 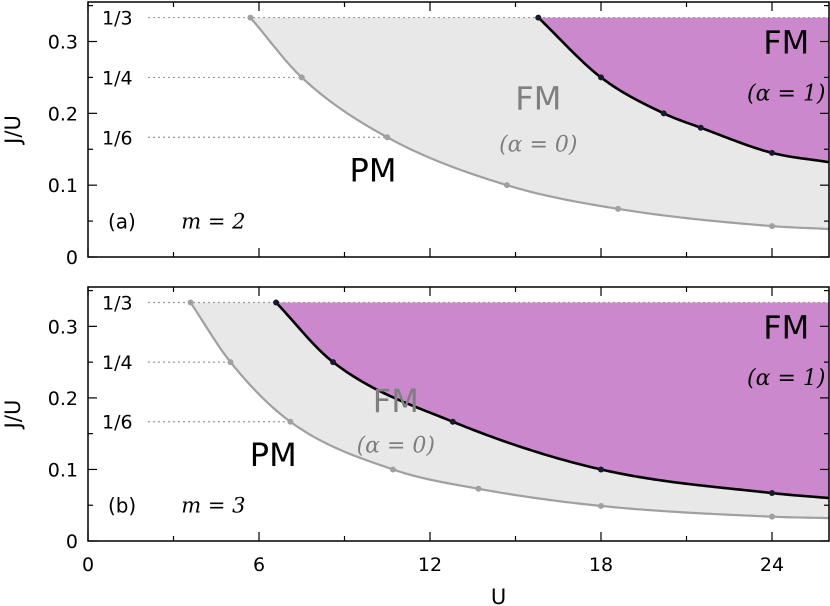 I want to click on x-tick-label: 6, so click(x=259, y=565).